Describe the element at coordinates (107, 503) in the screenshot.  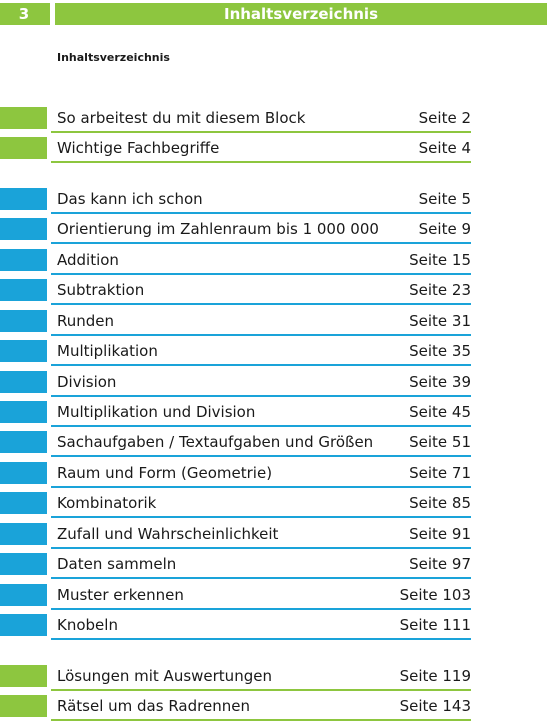
I see `toc-entry-title: Kombinatorik` at that location.